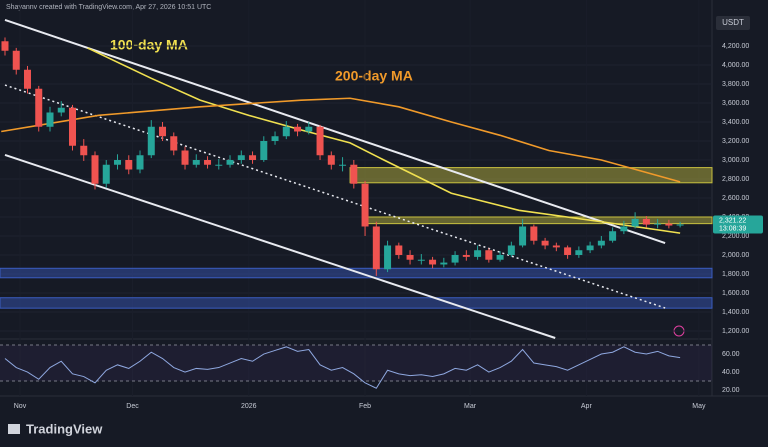 The image size is (768, 447). What do you see at coordinates (735, 103) in the screenshot?
I see `y-tick-label: 3,600.00` at bounding box center [735, 103].